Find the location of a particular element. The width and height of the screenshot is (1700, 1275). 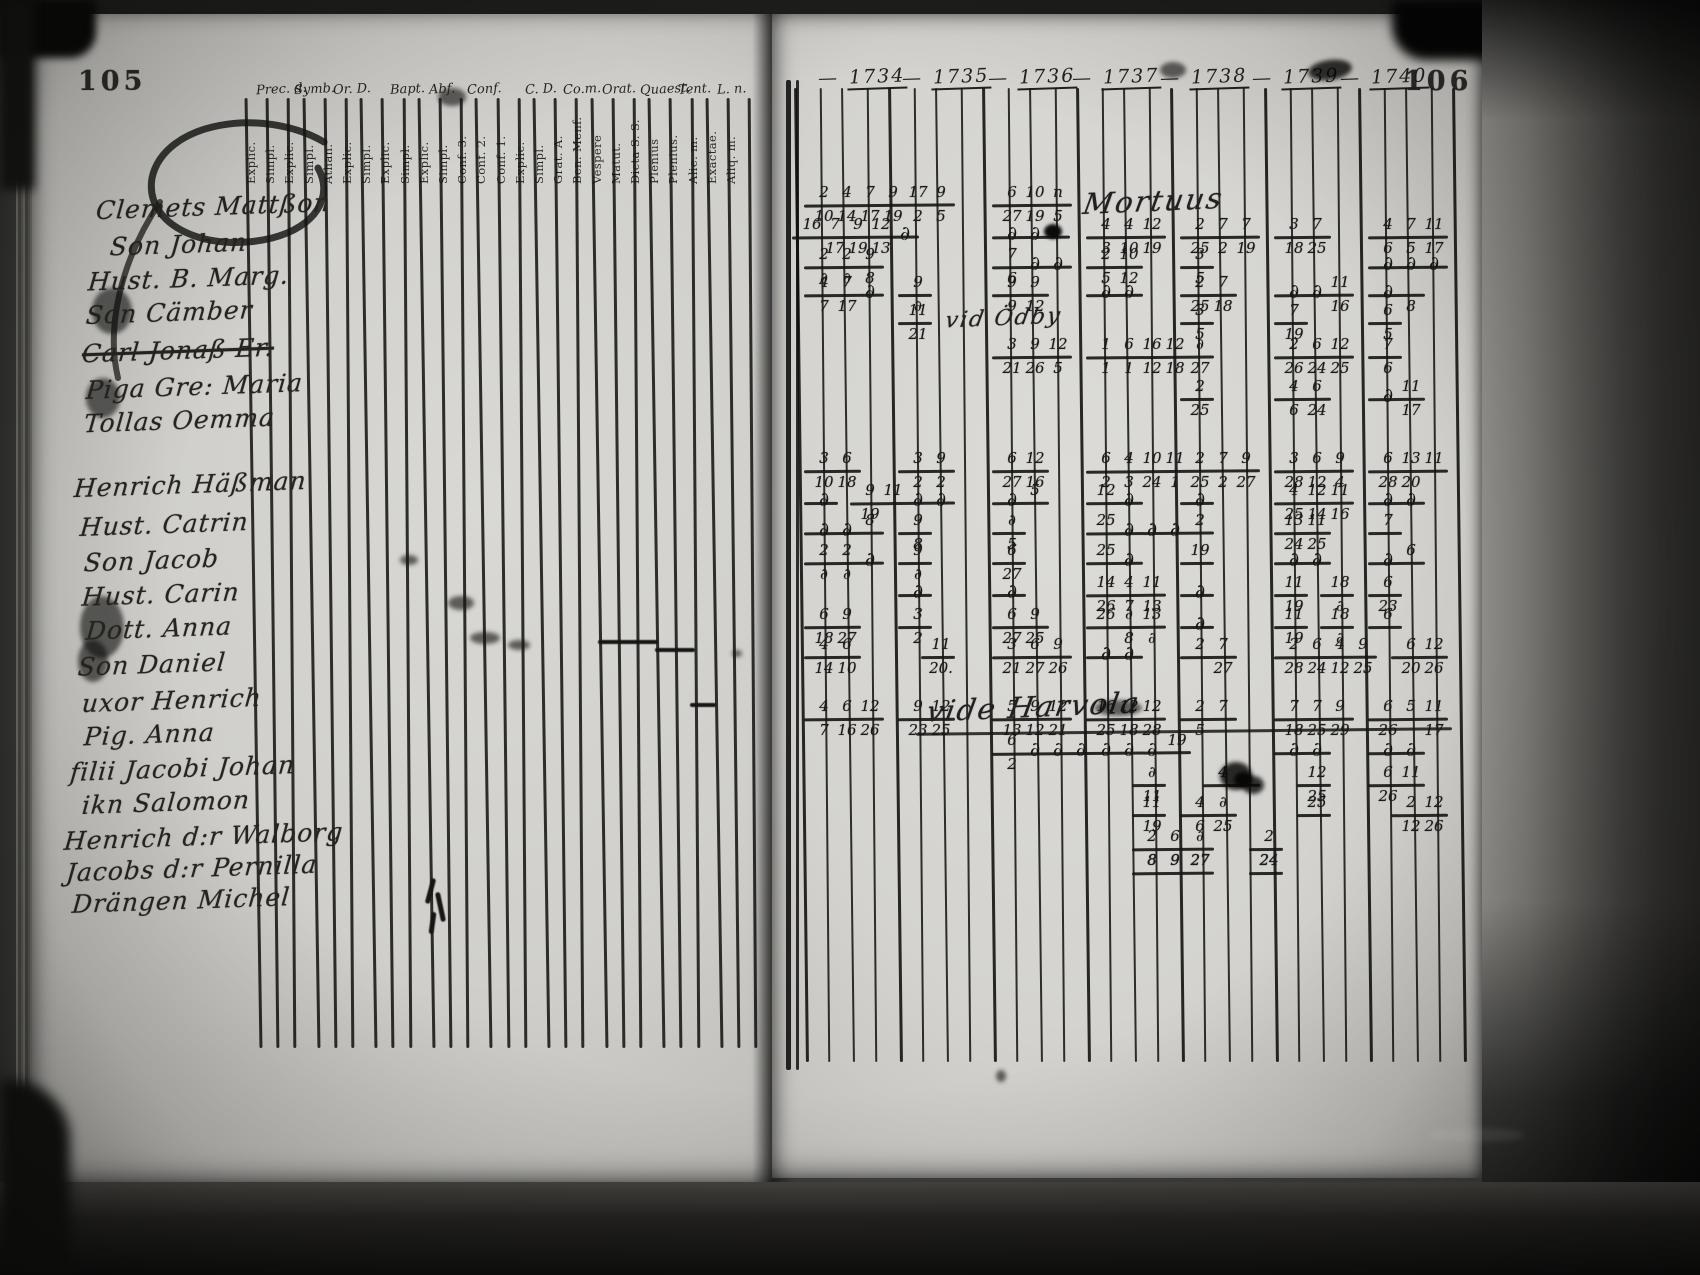

header-group-label: Conf. is located at coordinates (484, 89).